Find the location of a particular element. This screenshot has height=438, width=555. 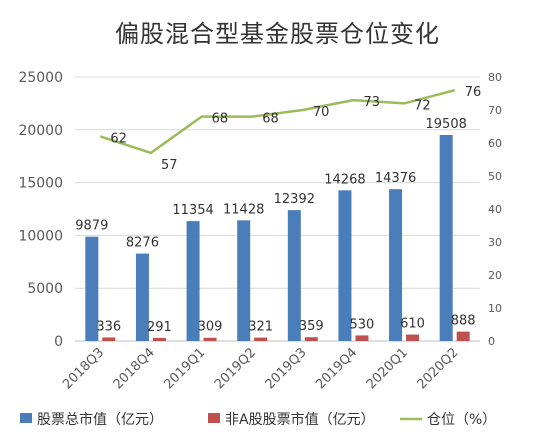

data-label-non-a: 530 is located at coordinates (362, 324).